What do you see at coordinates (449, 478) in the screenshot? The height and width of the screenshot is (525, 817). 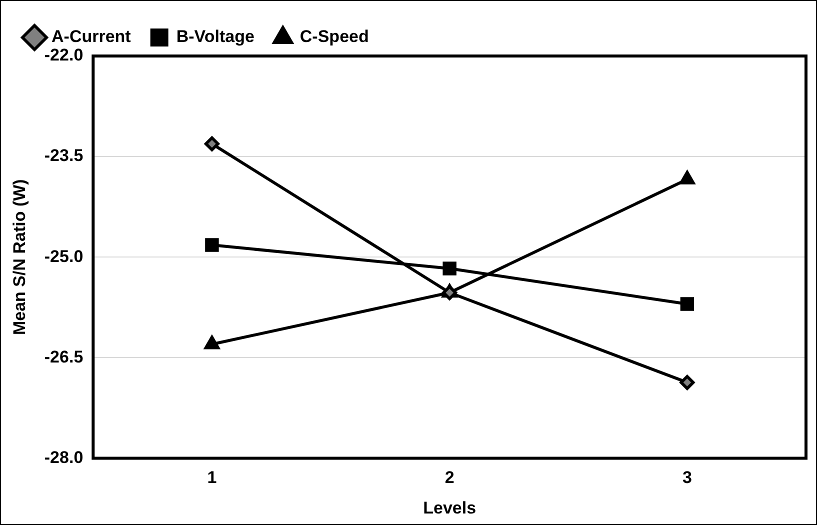 I see `x-tick-label: 2` at bounding box center [449, 478].